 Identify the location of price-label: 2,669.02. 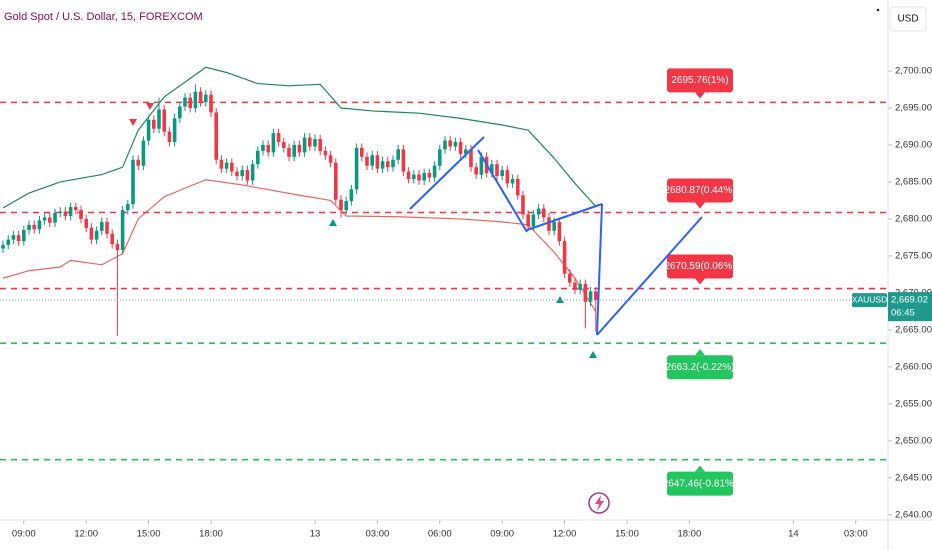
(909, 300).